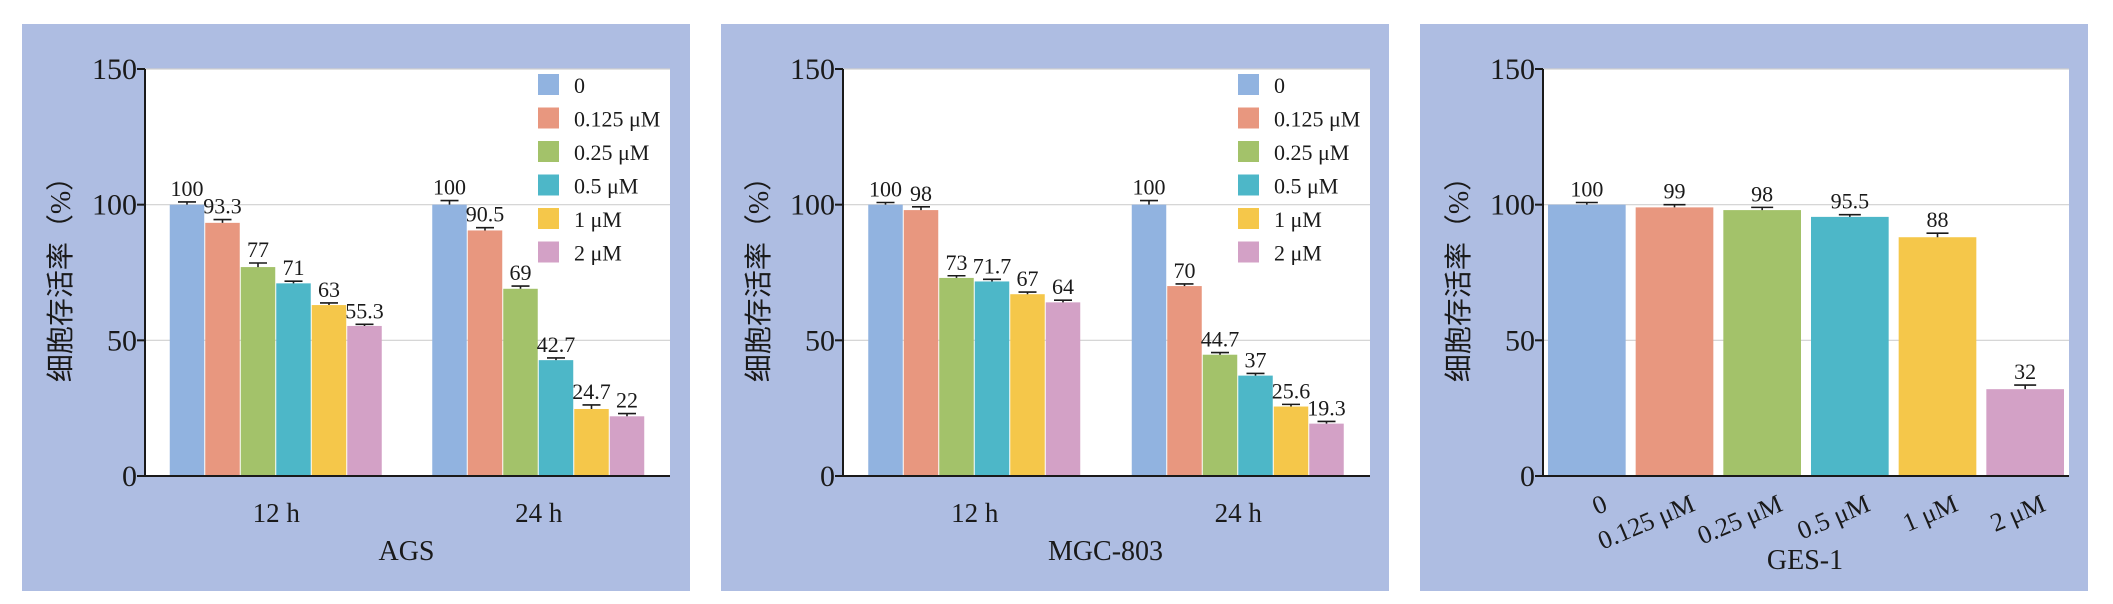 This screenshot has width=2113, height=604. Describe the element at coordinates (1220, 339) in the screenshot. I see `data-label: 44.7` at that location.